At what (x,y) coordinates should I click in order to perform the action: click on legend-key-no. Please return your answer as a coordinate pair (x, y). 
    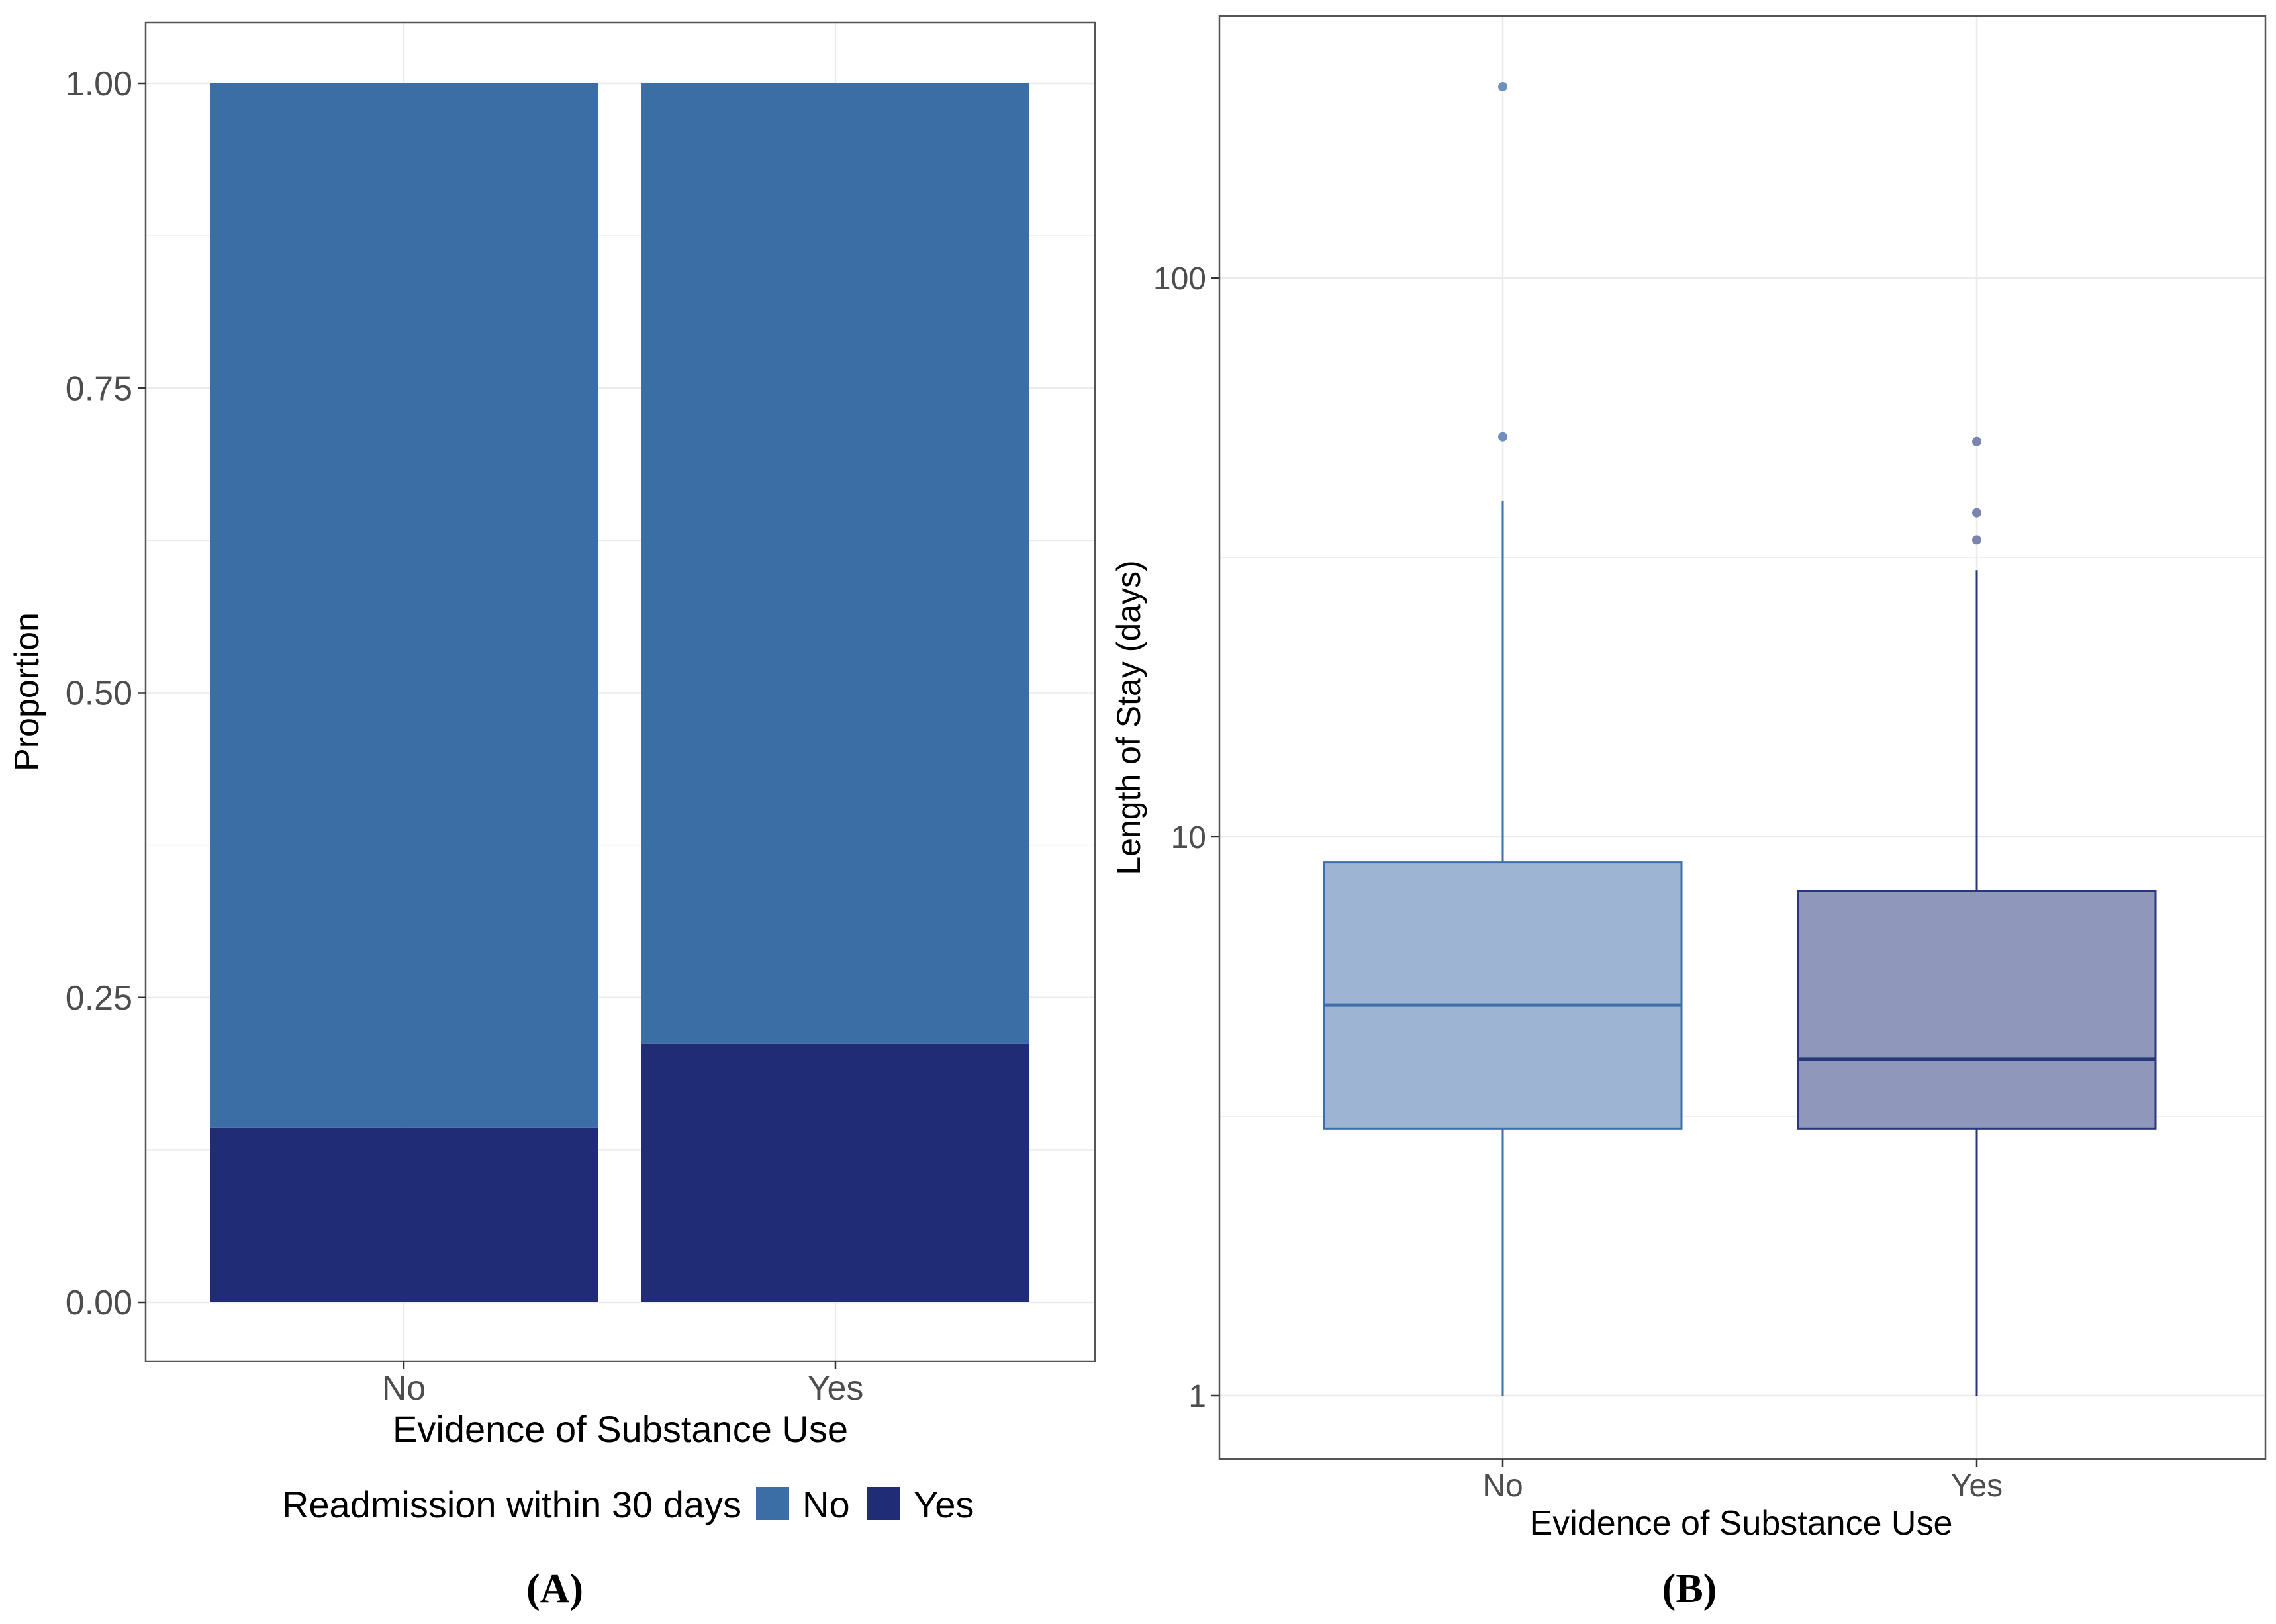
    Looking at the image, I should click on (772, 1503).